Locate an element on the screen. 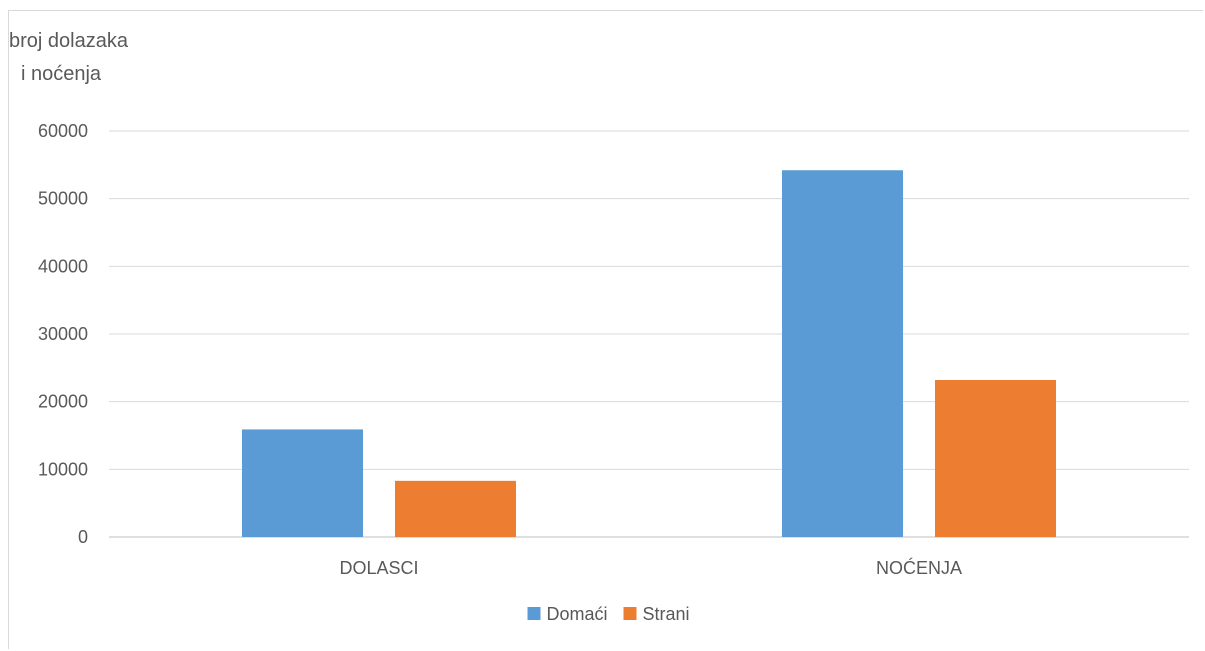 This screenshot has width=1205, height=651. legend: Domaći Strani is located at coordinates (608, 614).